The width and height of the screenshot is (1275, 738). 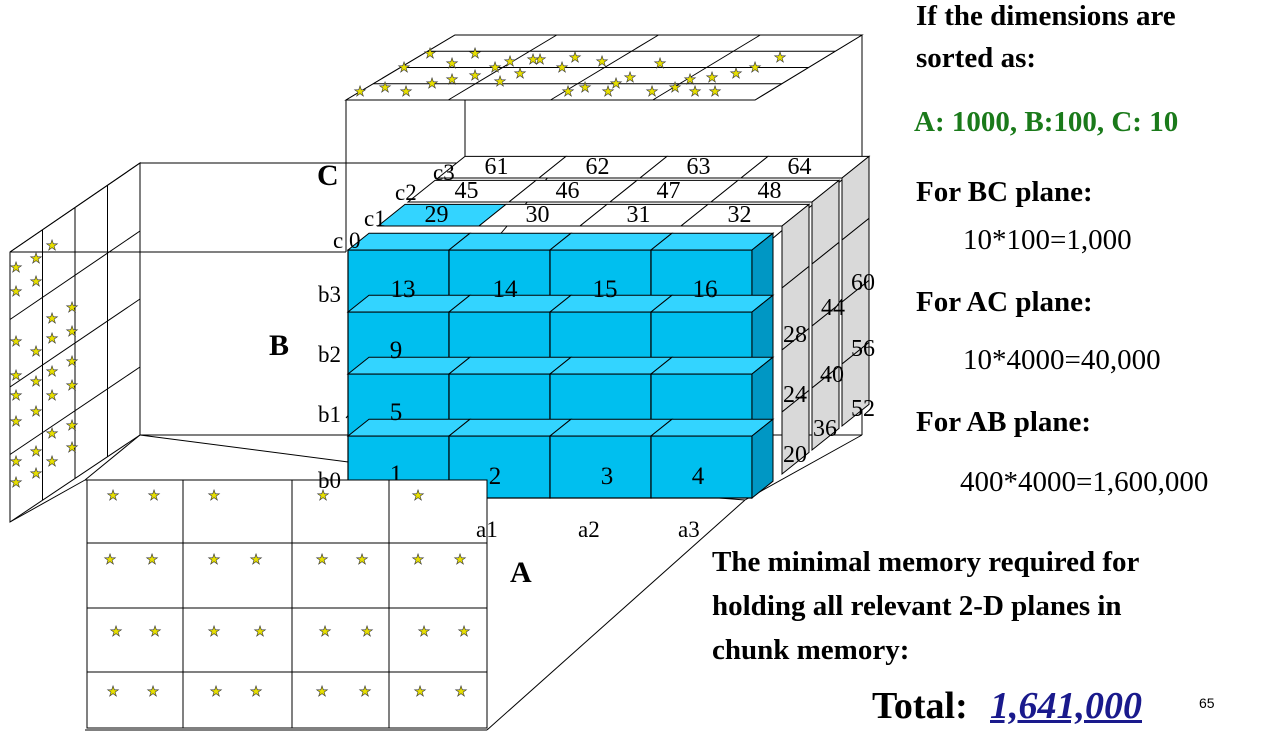 I want to click on left-bc-plane: ★★★★★★★★★★ ★★ ★★★★★★★★★ ★★★★★★★, so click(x=75, y=342).